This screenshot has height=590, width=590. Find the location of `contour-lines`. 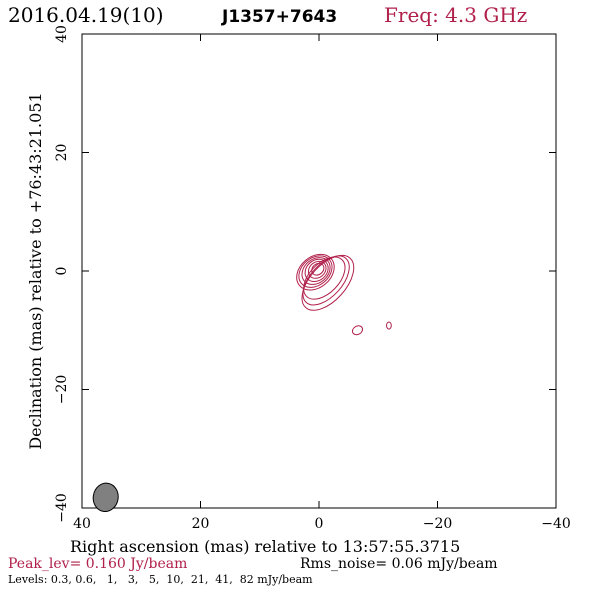

contour-lines is located at coordinates (344, 294).